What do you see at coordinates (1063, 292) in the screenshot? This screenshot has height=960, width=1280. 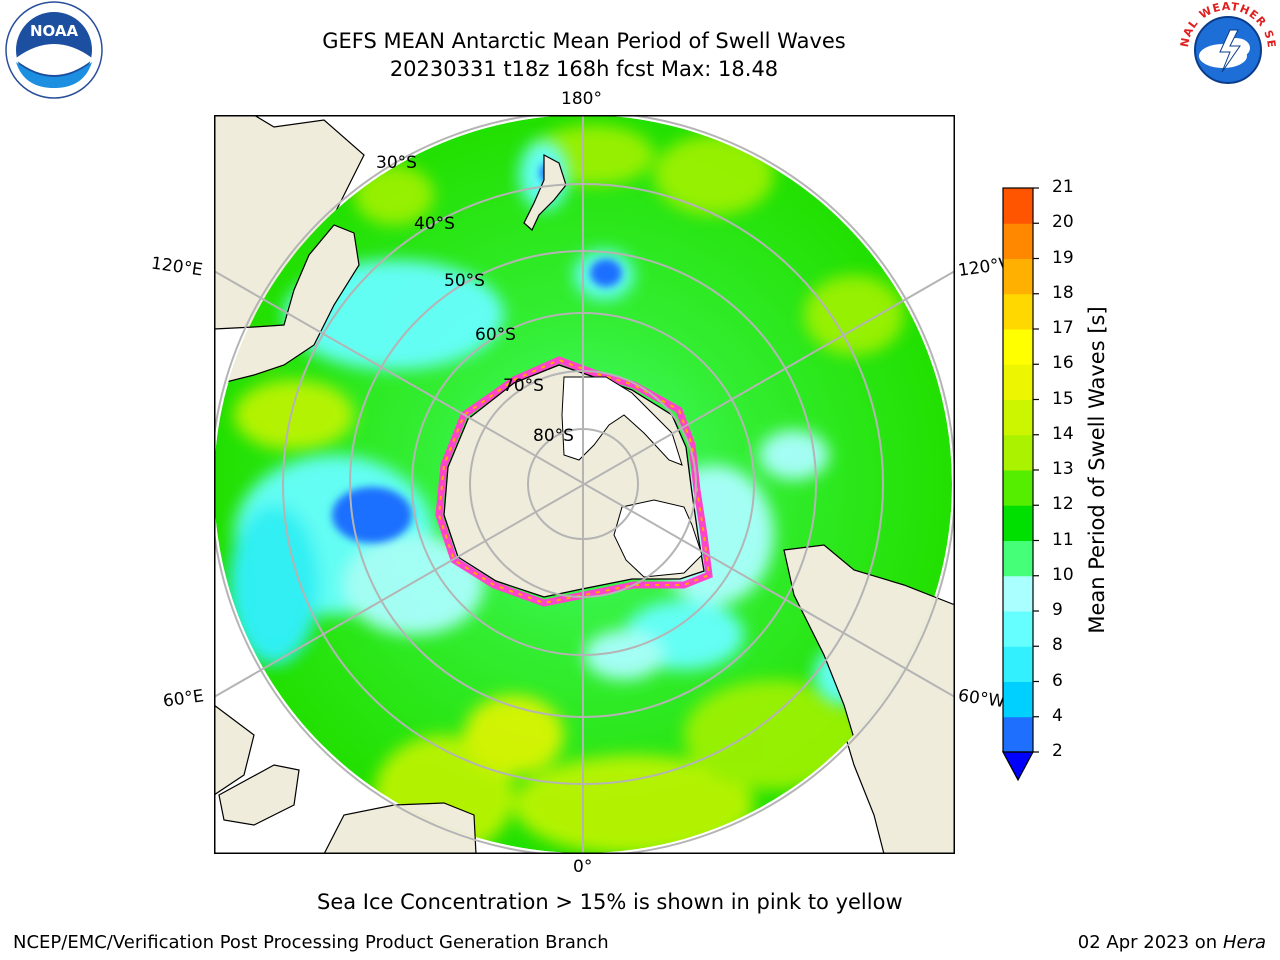 I see `colorbar-tick-label: 18` at bounding box center [1063, 292].